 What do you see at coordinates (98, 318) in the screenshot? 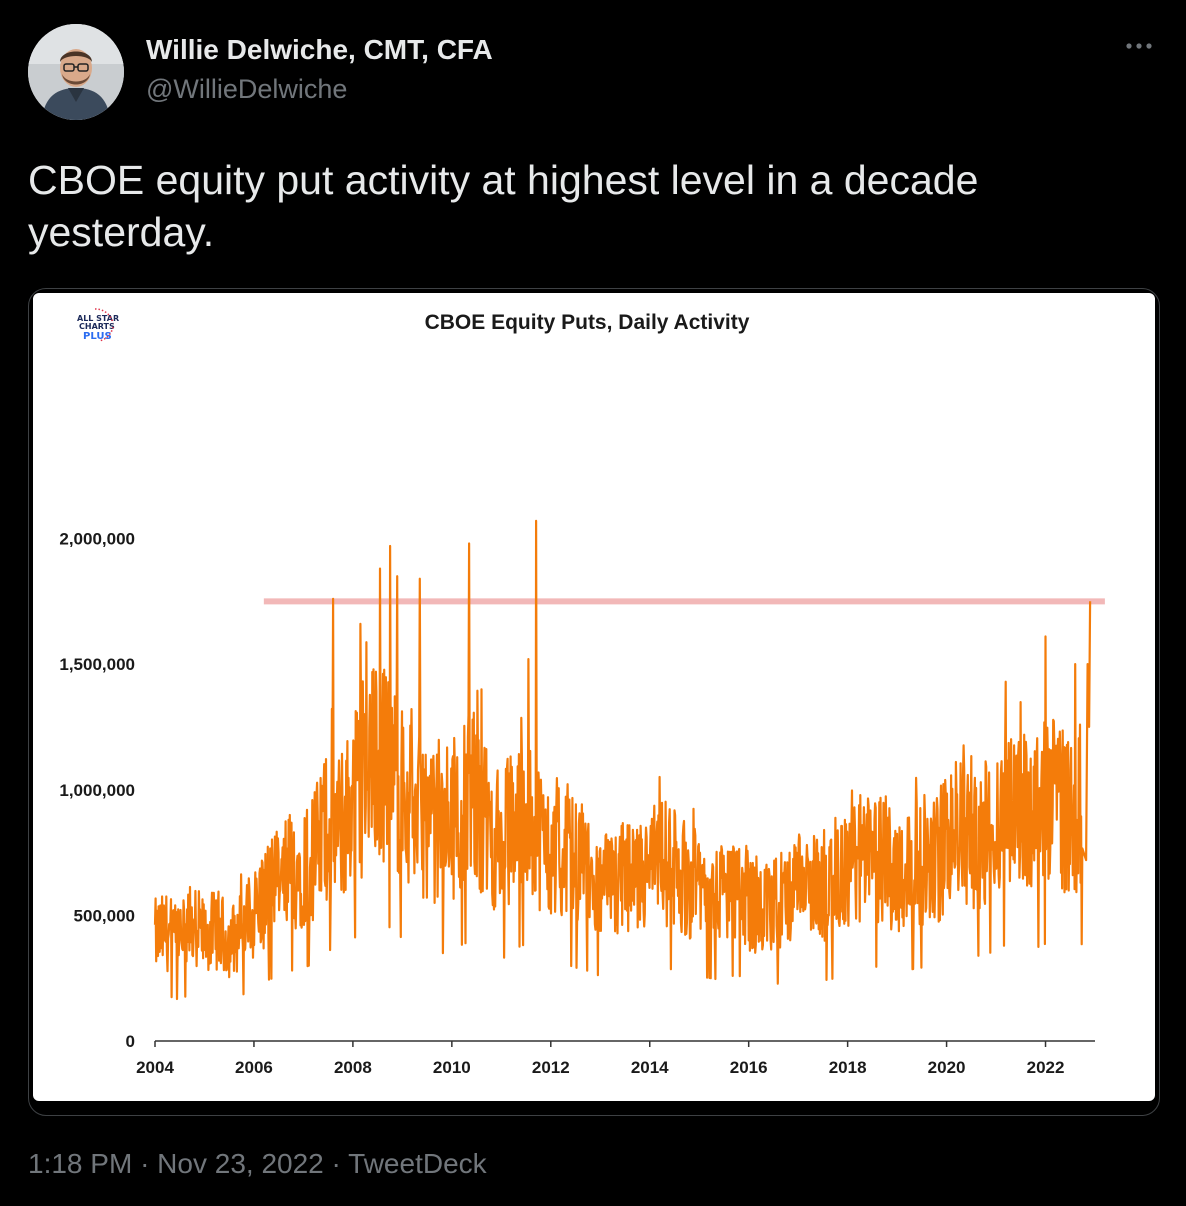
I see `logo-line1: ALL STAR` at bounding box center [98, 318].